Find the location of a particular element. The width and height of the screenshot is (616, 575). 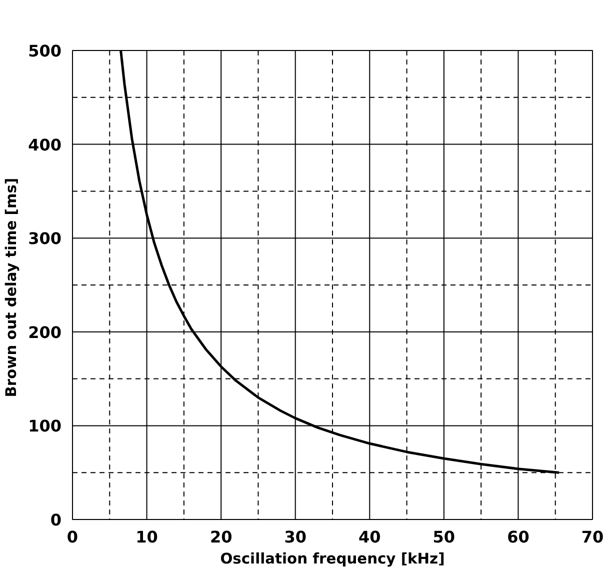

y-tick-label: 100 is located at coordinates (45, 426).